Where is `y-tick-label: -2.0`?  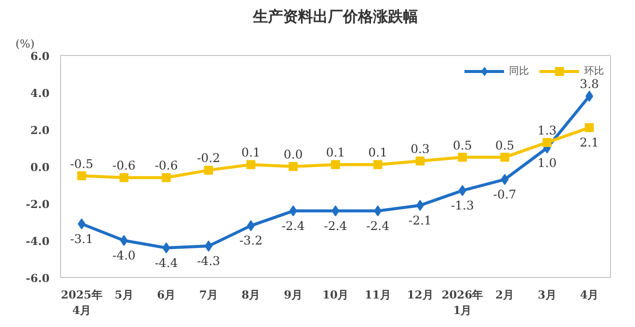 y-tick-label: -2.0 is located at coordinates (38, 204).